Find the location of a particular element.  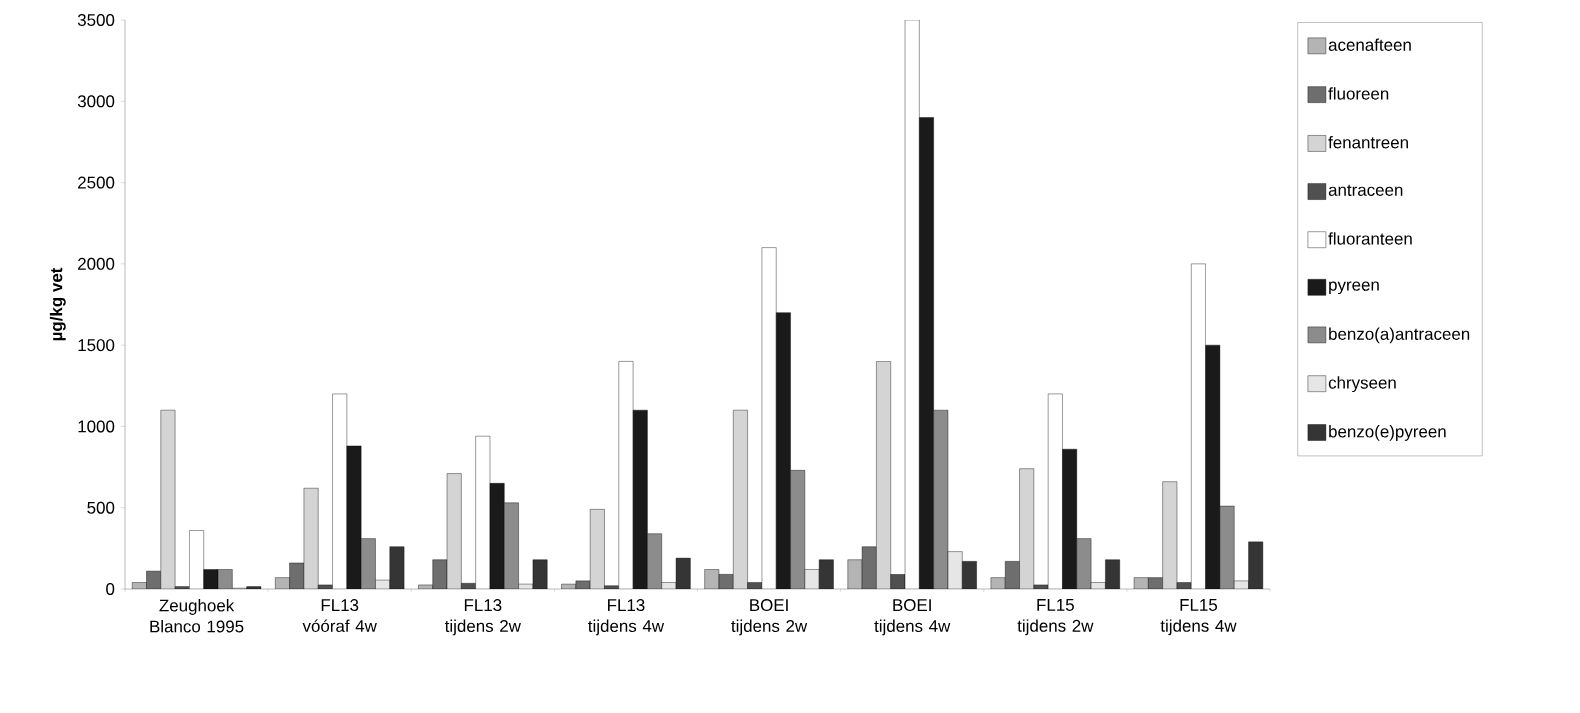

legend-label: fenantreen is located at coordinates (1368, 142).